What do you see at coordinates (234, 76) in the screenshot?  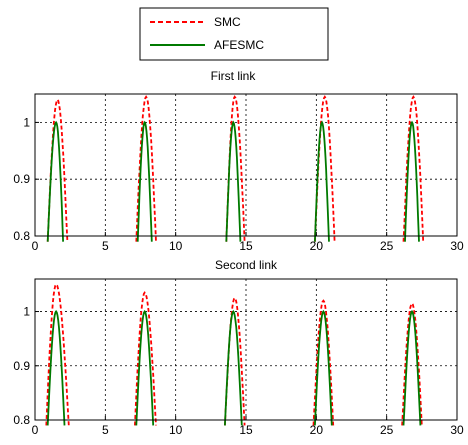 I see `panel-title: First link` at bounding box center [234, 76].